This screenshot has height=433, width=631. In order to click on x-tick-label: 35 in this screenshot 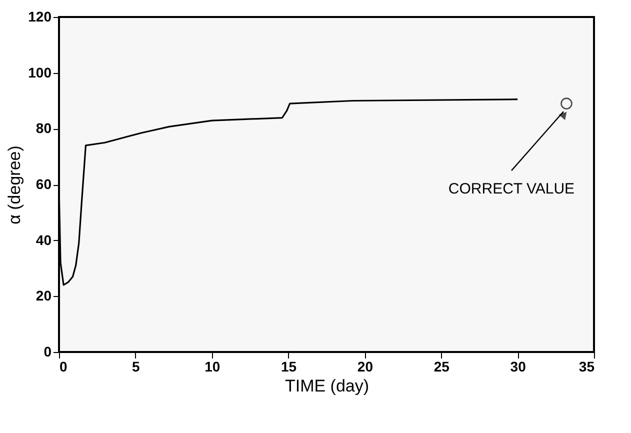, I will do `click(586, 366)`.